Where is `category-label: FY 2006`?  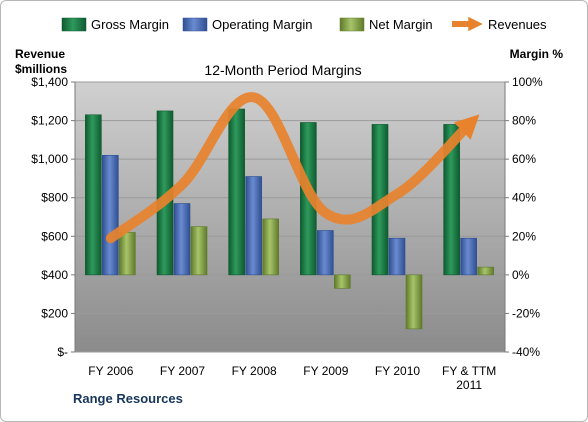
category-label: FY 2006 is located at coordinates (110, 371).